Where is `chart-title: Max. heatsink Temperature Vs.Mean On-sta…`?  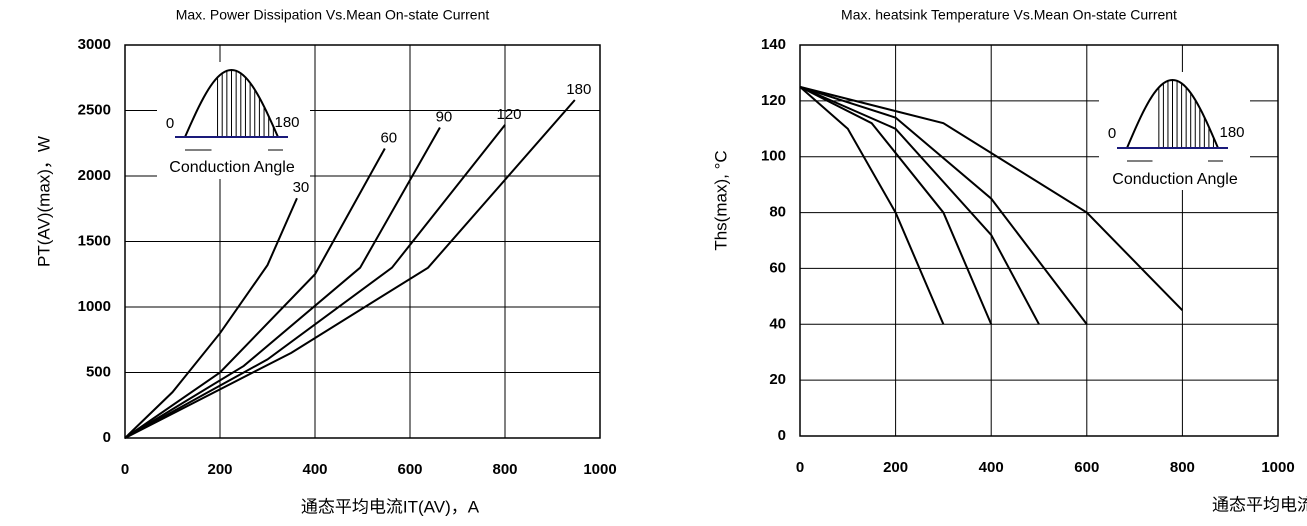
chart-title: Max. heatsink Temperature Vs.Mean On-sta… is located at coordinates (1009, 15).